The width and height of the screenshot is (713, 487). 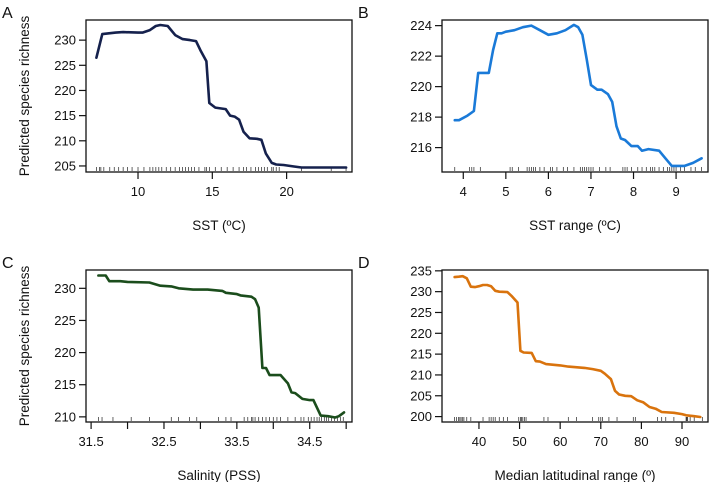 What do you see at coordinates (463, 191) in the screenshot?
I see `x-tick-label: 4` at bounding box center [463, 191].